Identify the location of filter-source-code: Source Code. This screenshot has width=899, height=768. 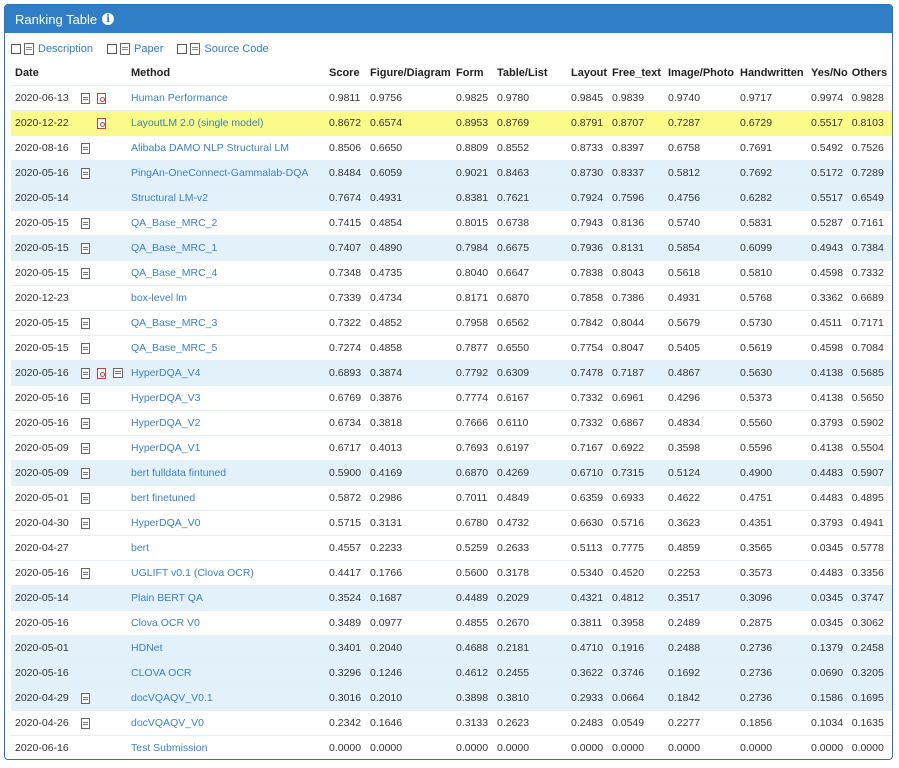
(223, 49).